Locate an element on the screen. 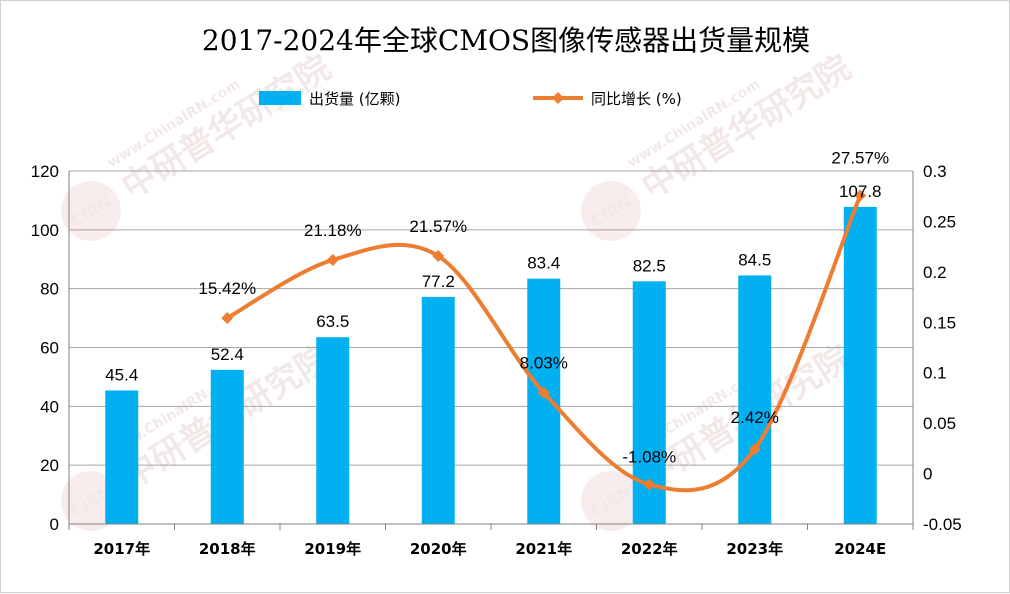  x-tick-label: 2020年 is located at coordinates (438, 549).